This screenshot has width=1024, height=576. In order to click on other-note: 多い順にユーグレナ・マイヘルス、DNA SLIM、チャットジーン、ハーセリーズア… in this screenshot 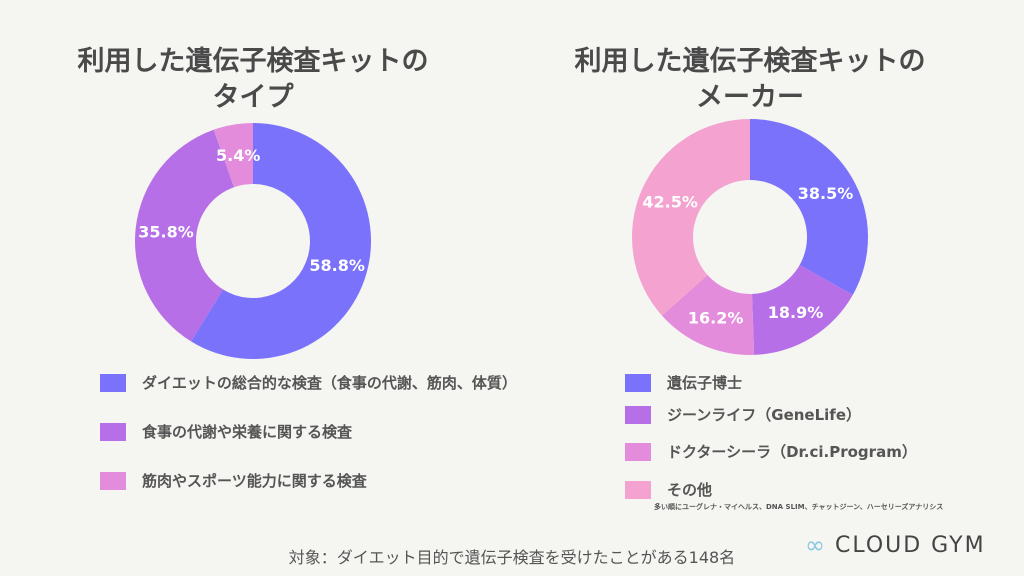, I will do `click(799, 507)`.